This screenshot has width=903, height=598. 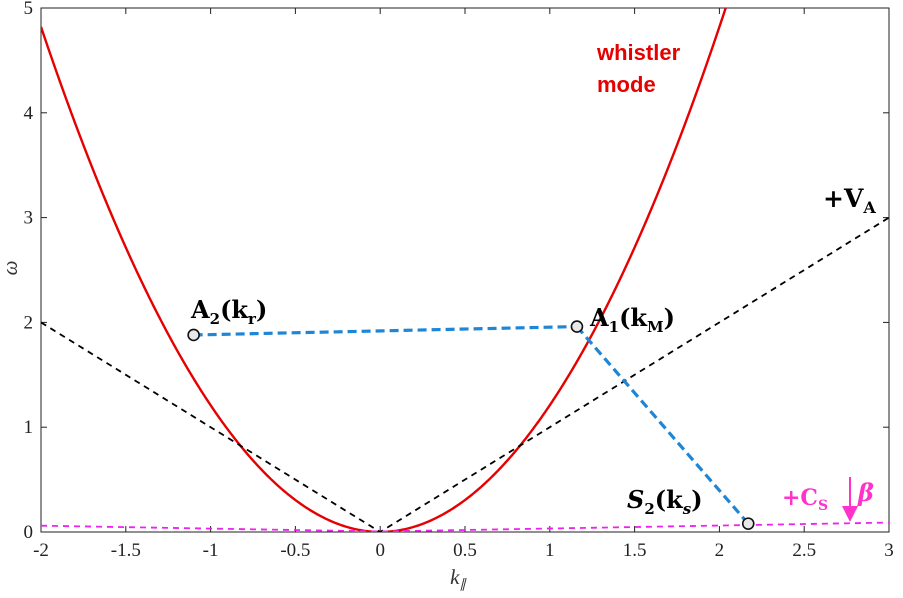 I want to click on va-label-sub: A, so click(x=869, y=207).